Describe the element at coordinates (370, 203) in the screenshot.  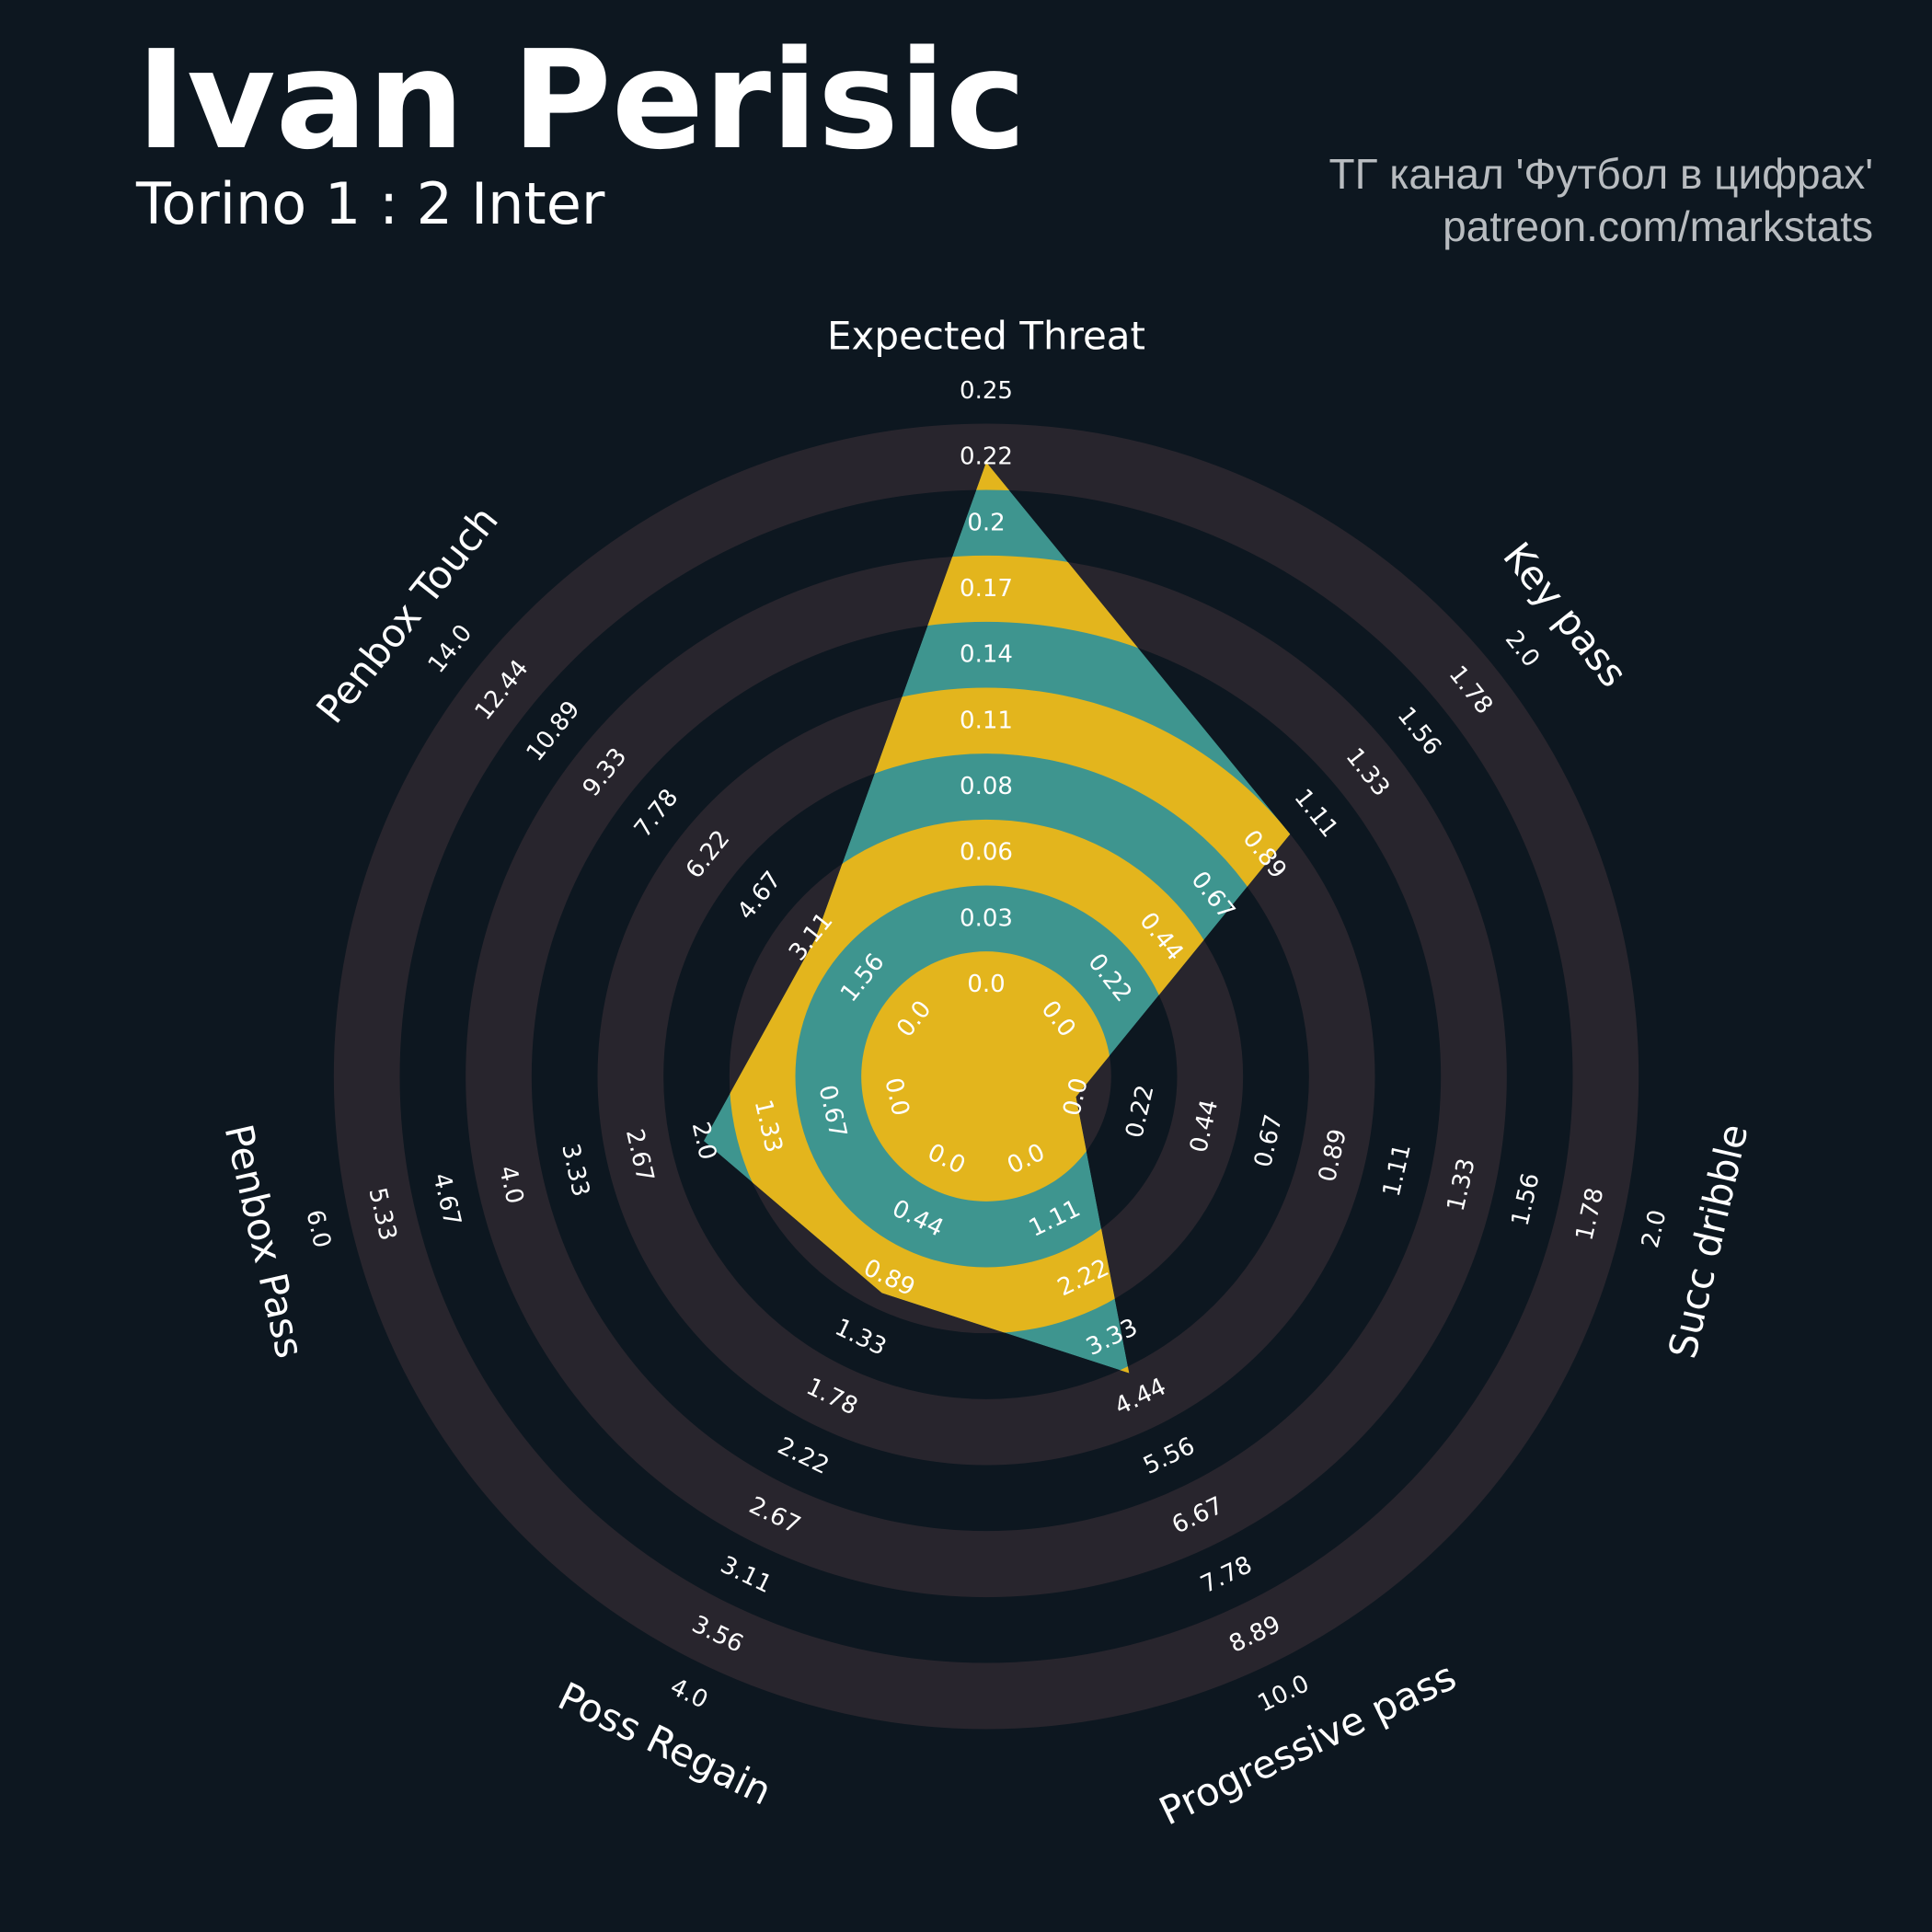
I see `match-subtitle: Torino 1 : 2 Inter` at that location.